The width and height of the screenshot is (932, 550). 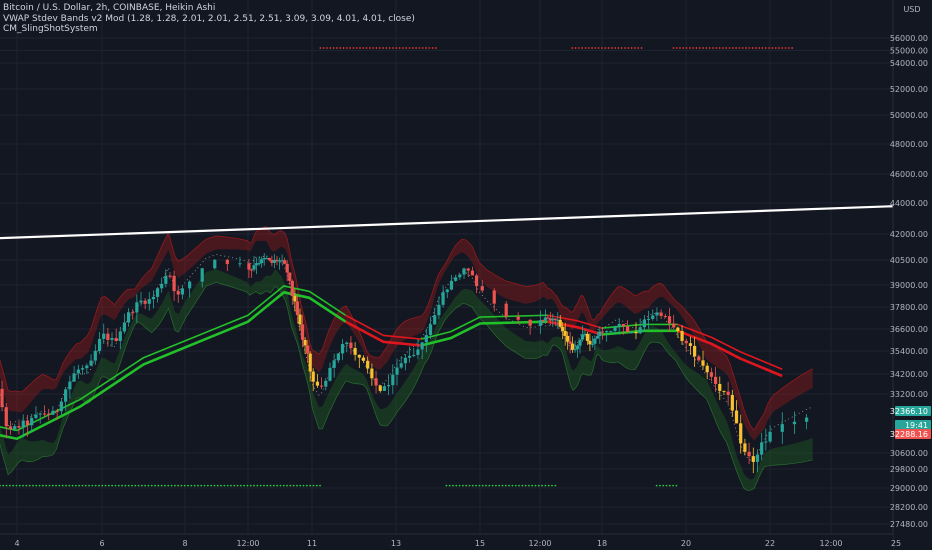 I want to click on ema-slow-line, so click(x=383, y=327).